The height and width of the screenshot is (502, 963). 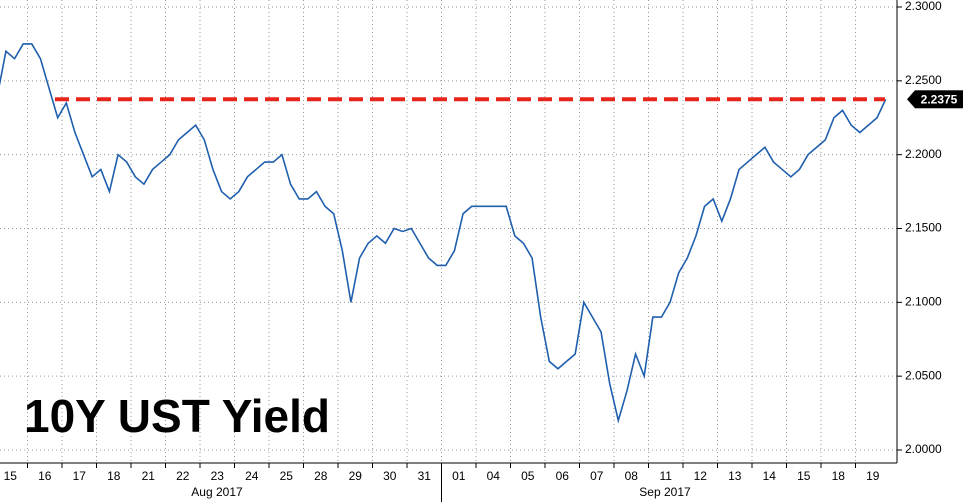 What do you see at coordinates (321, 476) in the screenshot?
I see `x-tick-label: 28` at bounding box center [321, 476].